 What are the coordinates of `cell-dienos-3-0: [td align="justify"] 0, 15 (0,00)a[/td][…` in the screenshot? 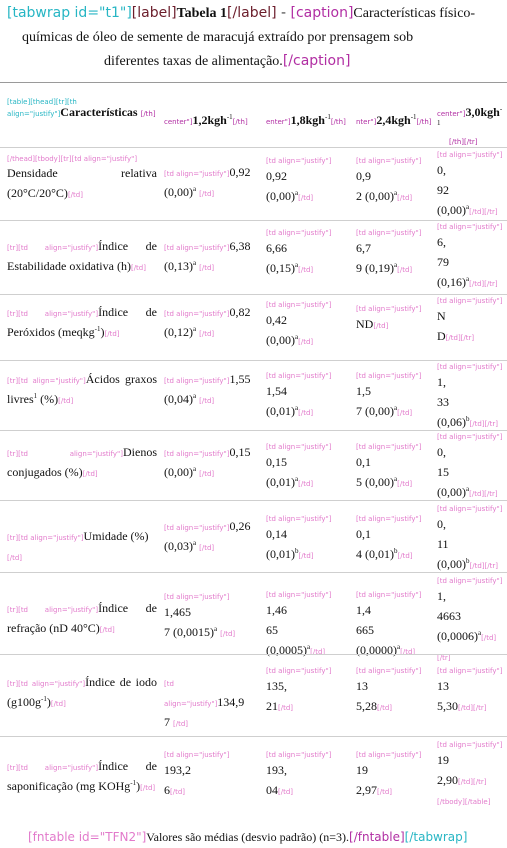 It's located at (470, 466).